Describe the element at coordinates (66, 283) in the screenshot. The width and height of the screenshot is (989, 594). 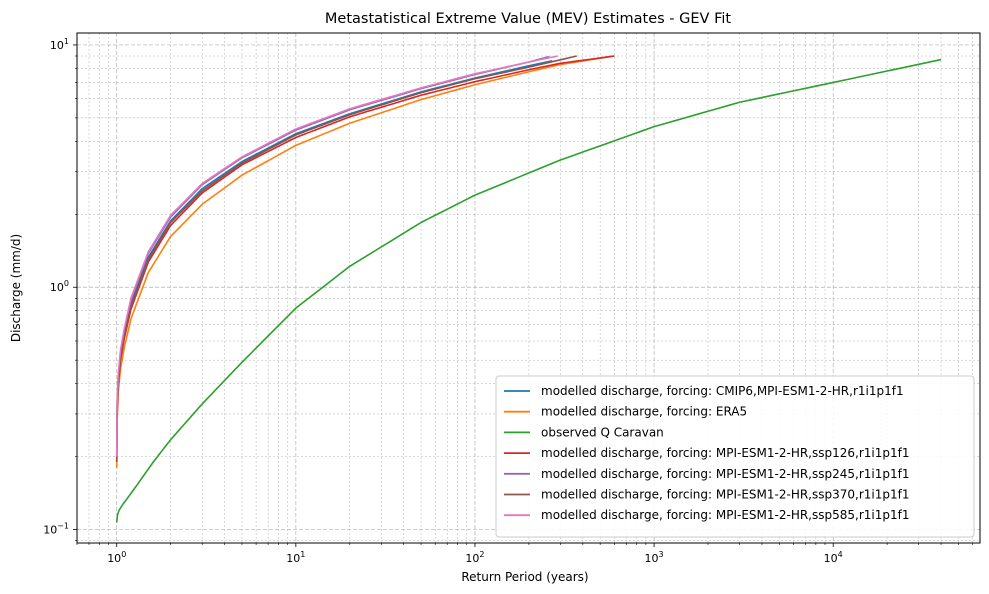
I see `y-tick-exponent: 0` at that location.